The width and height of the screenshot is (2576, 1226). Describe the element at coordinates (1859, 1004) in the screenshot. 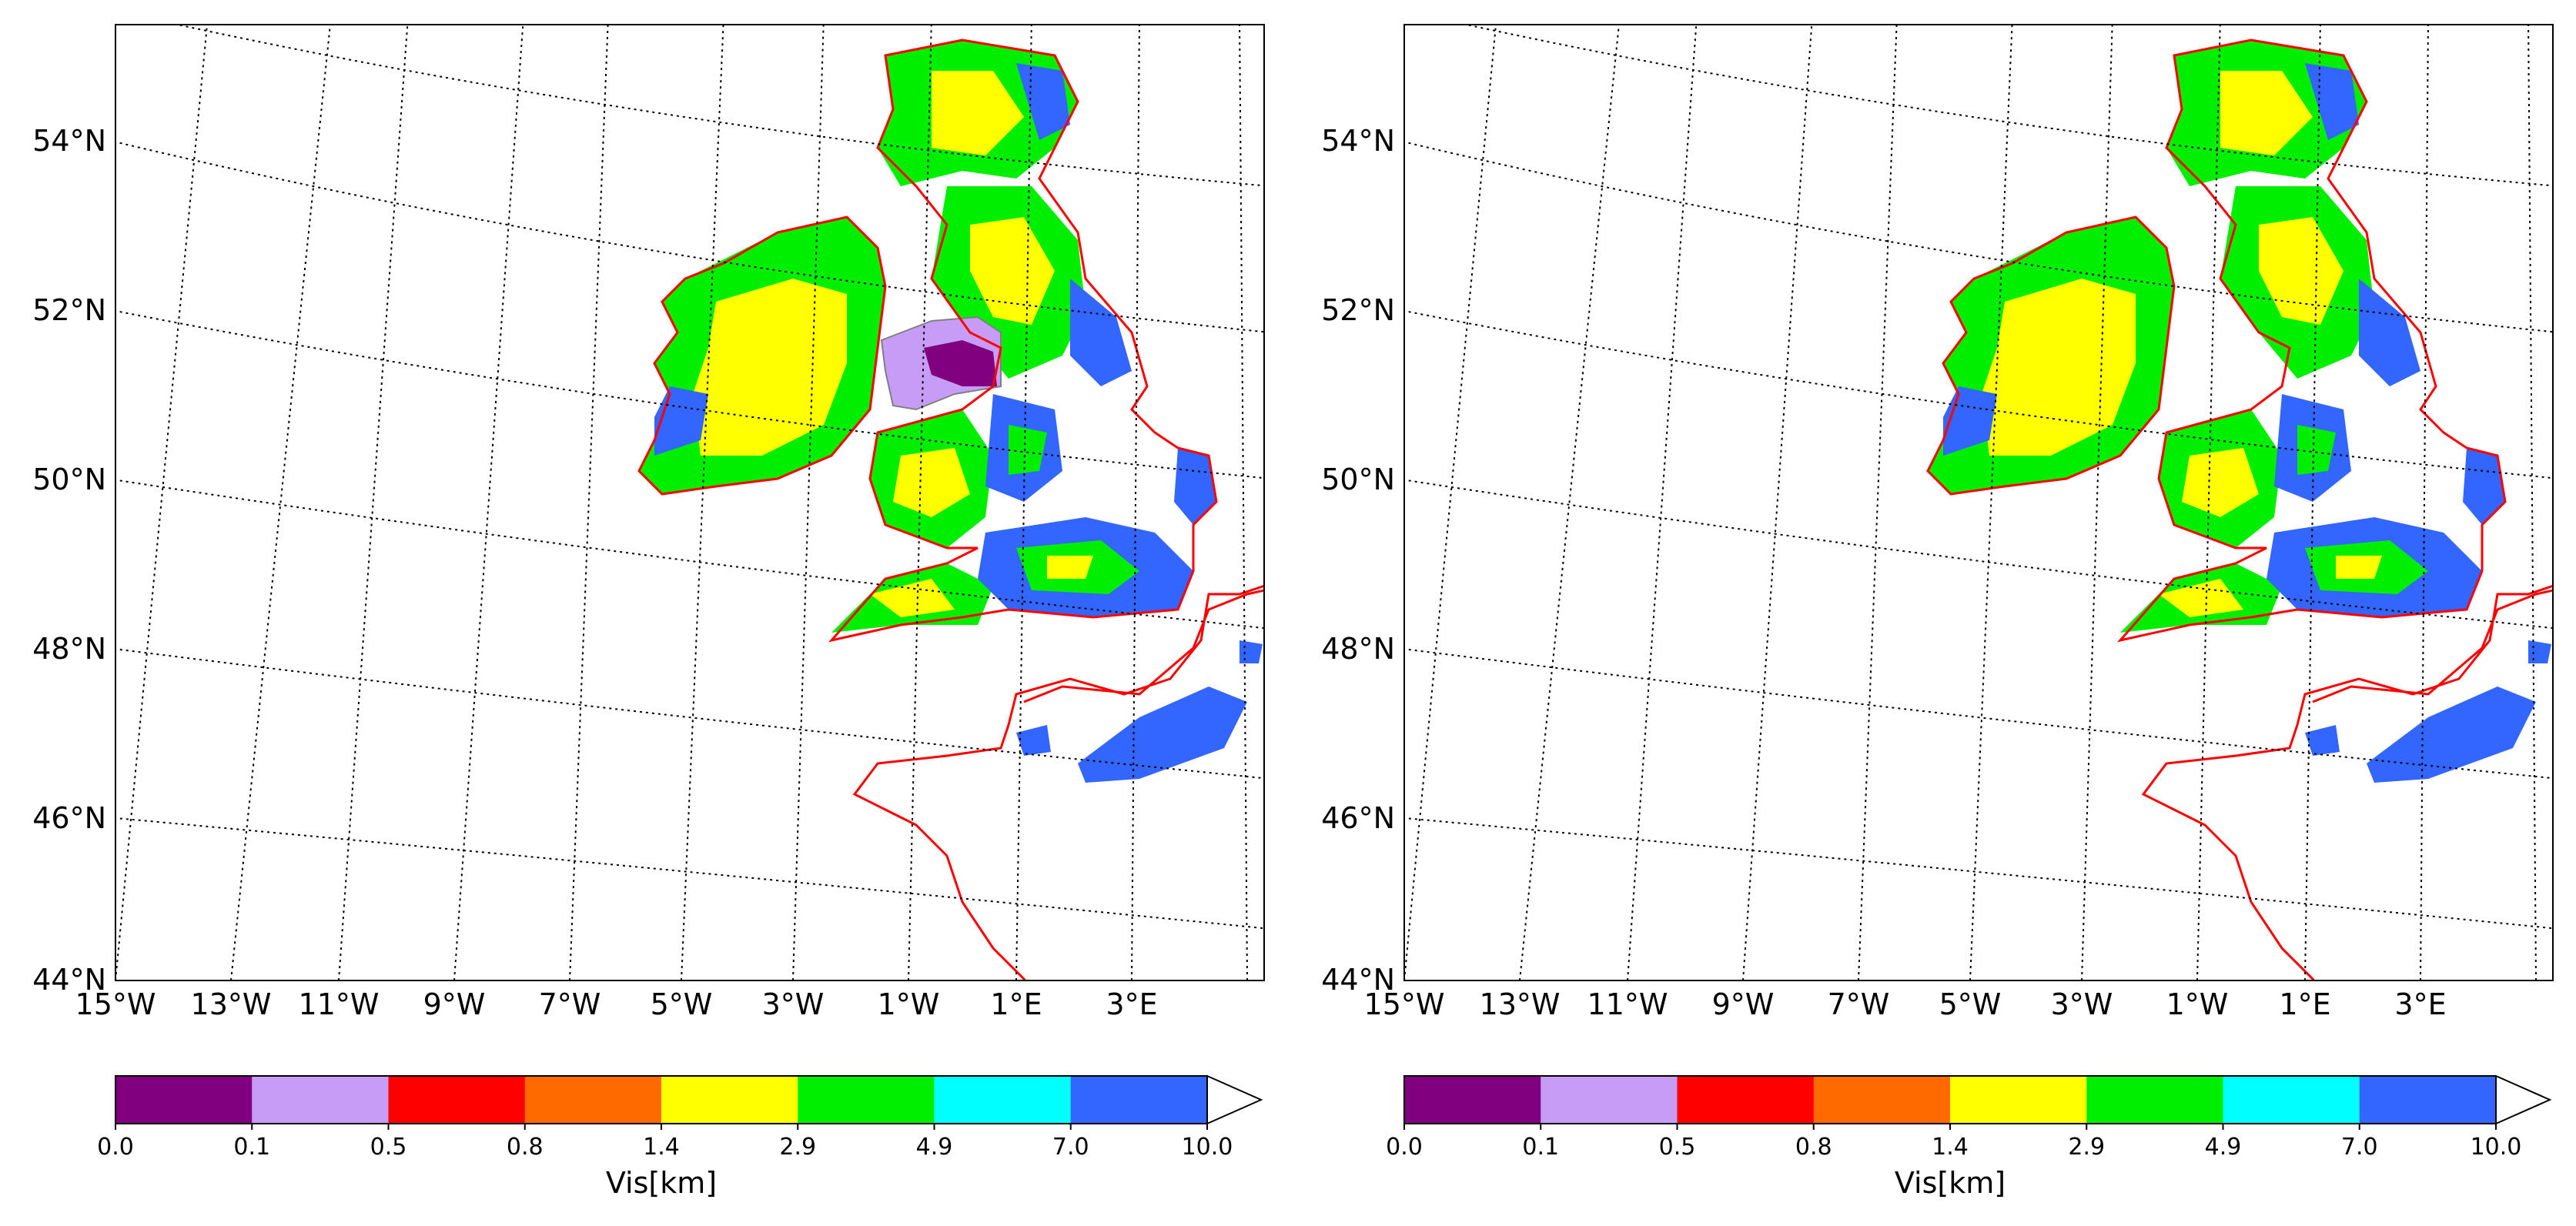

I see `longitude-label: 7°W` at that location.